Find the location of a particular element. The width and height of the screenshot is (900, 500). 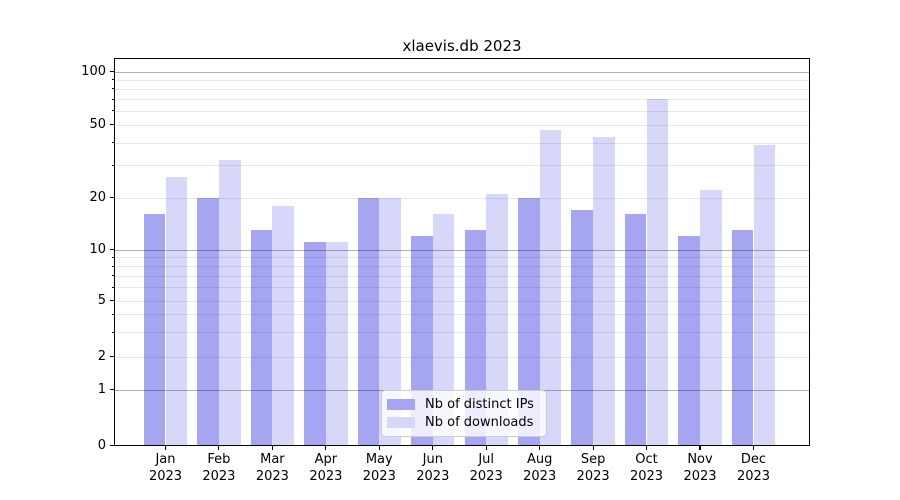

bar-distinct-ips-may is located at coordinates (368, 321).